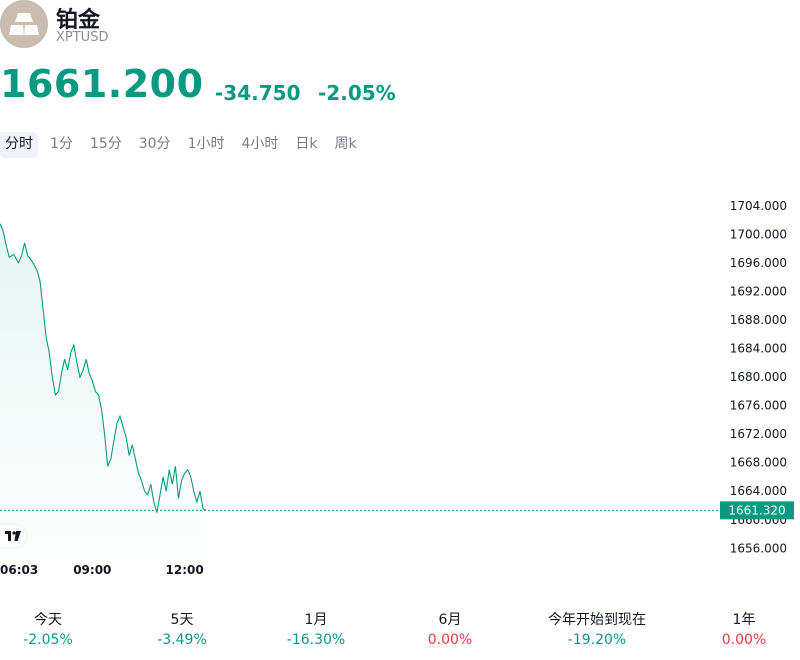  Describe the element at coordinates (184, 145) in the screenshot. I see `interval-tabs: 分时 1分 15分 30分 1小时 4小时 日k 周k` at that location.